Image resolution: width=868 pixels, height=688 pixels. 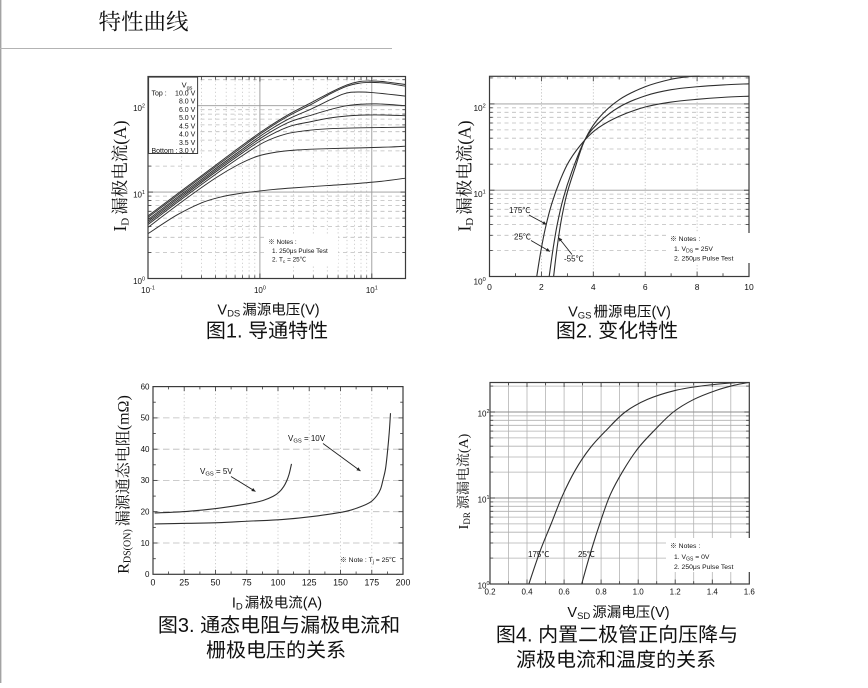 What do you see at coordinates (185, 93) in the screenshot?
I see `svg-text: 10.0 V` at bounding box center [185, 93].